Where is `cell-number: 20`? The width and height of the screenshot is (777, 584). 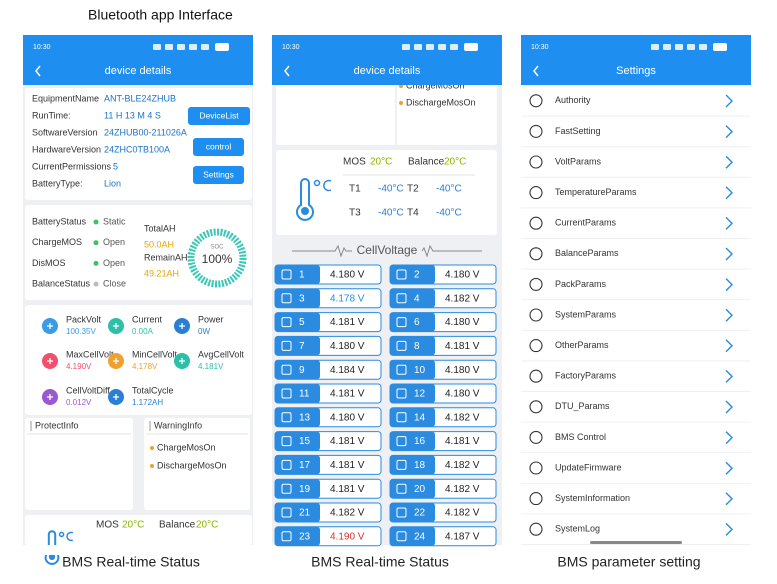
cell-number: 20 is located at coordinates (420, 489).